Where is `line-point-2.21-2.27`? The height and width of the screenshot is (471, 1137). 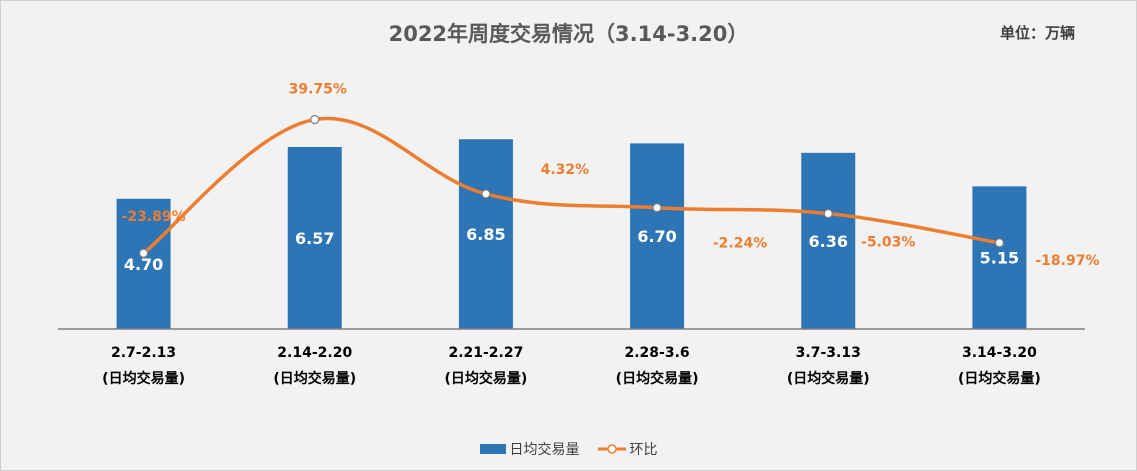
line-point-2.21-2.27 is located at coordinates (486, 194).